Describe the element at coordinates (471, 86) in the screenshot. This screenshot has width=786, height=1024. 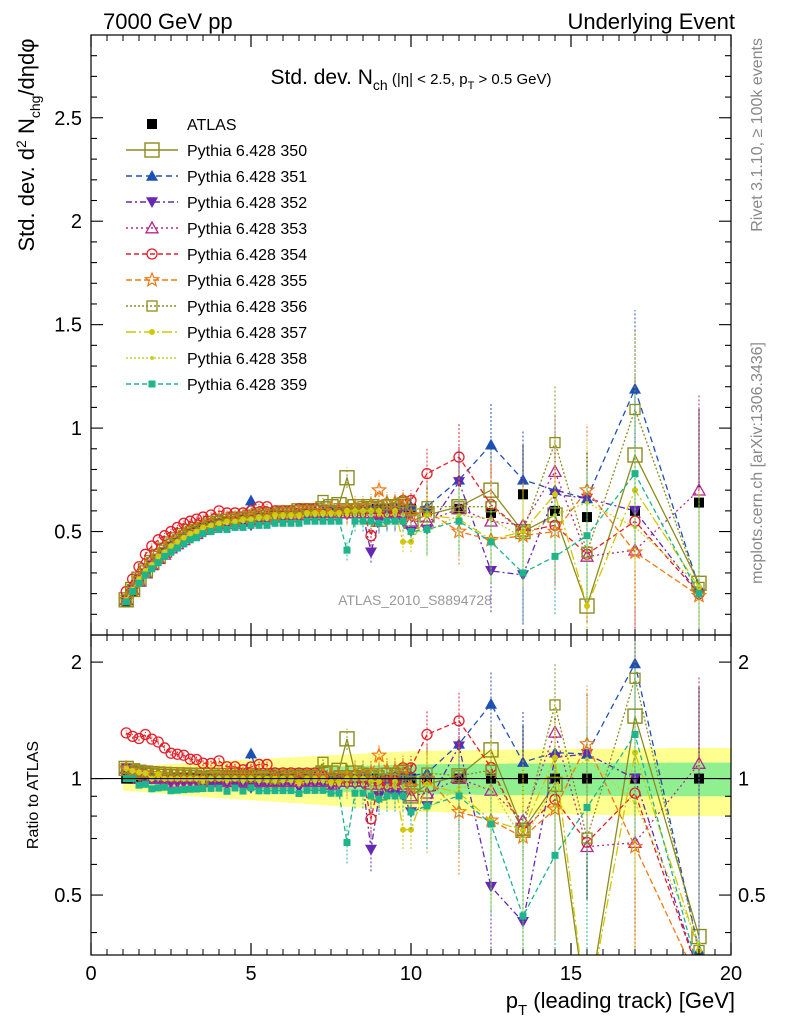
I see `title-sub-t: T` at that location.